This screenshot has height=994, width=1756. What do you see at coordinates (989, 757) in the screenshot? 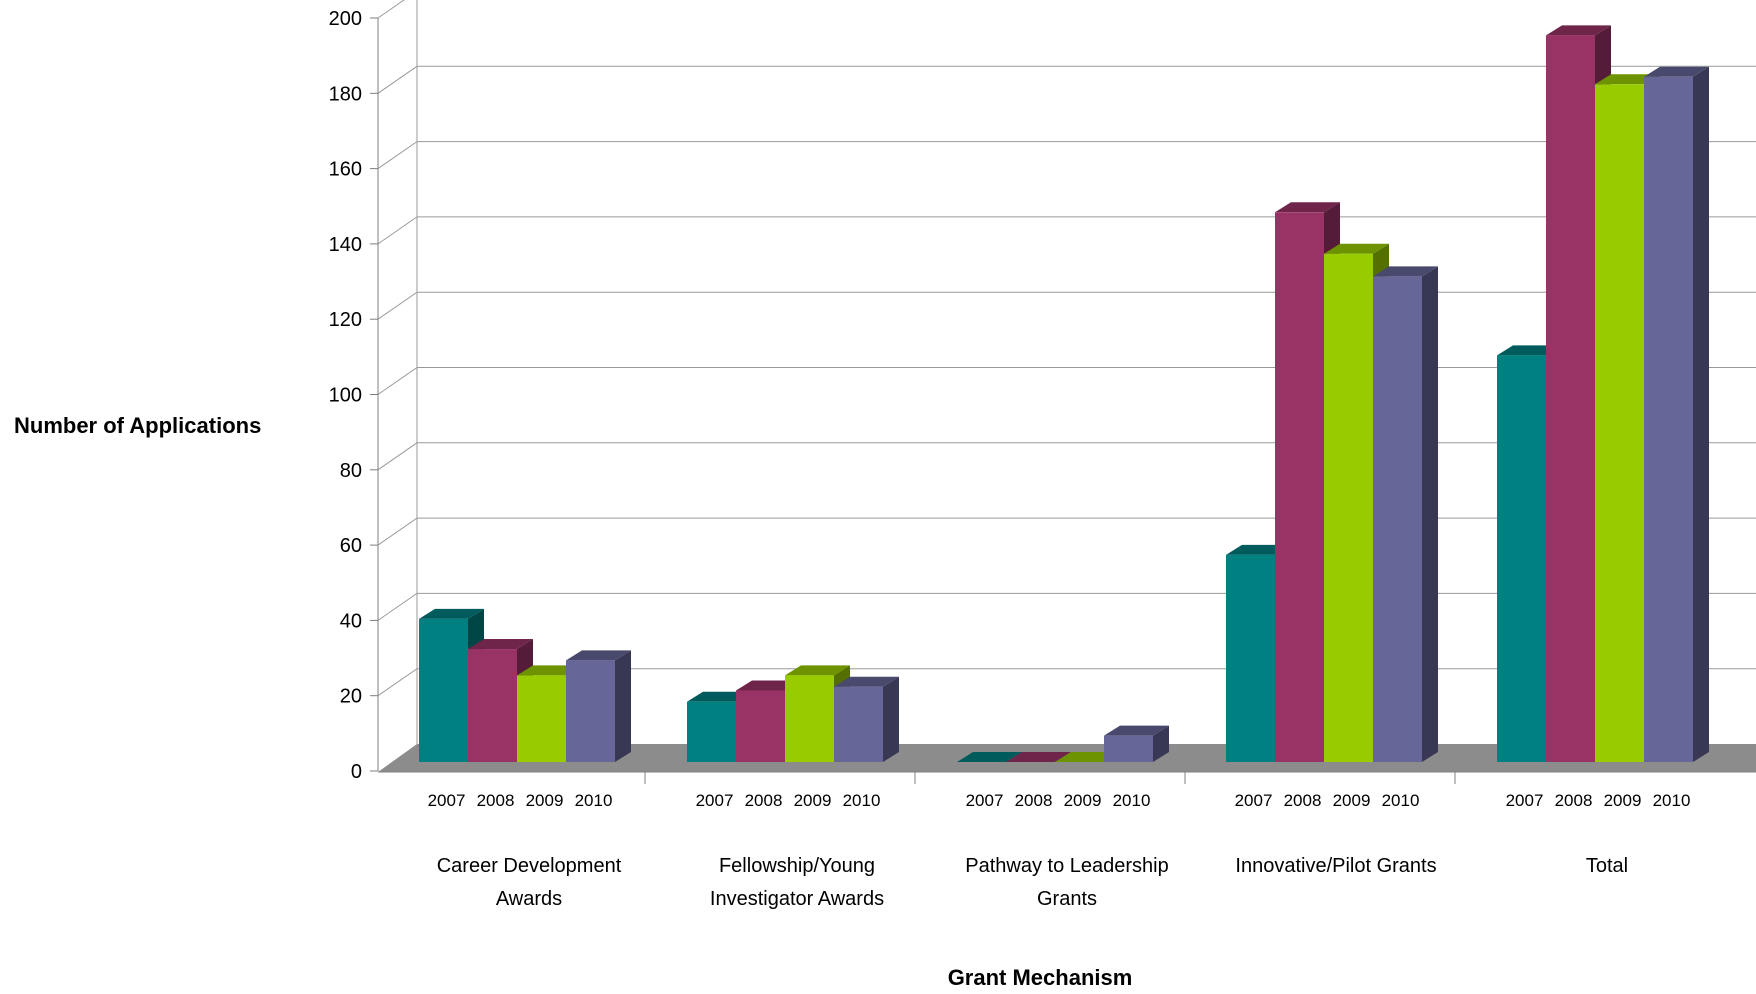
I see `bar-2007-cat2` at bounding box center [989, 757].